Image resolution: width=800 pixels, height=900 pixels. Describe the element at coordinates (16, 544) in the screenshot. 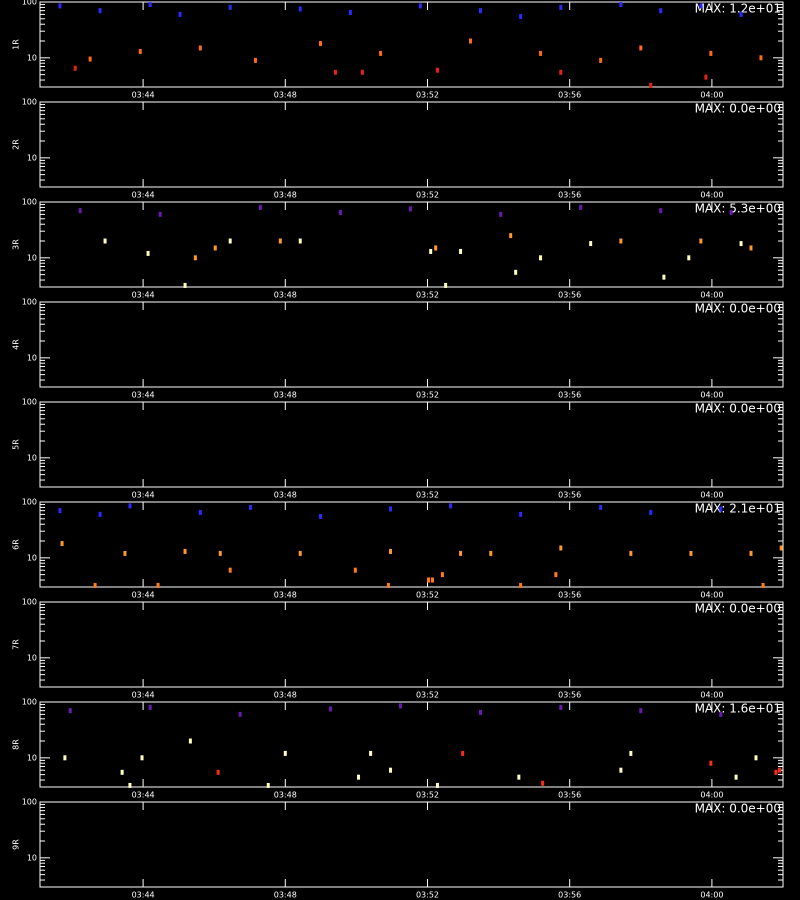

I see `y-axis-label: 6R` at that location.